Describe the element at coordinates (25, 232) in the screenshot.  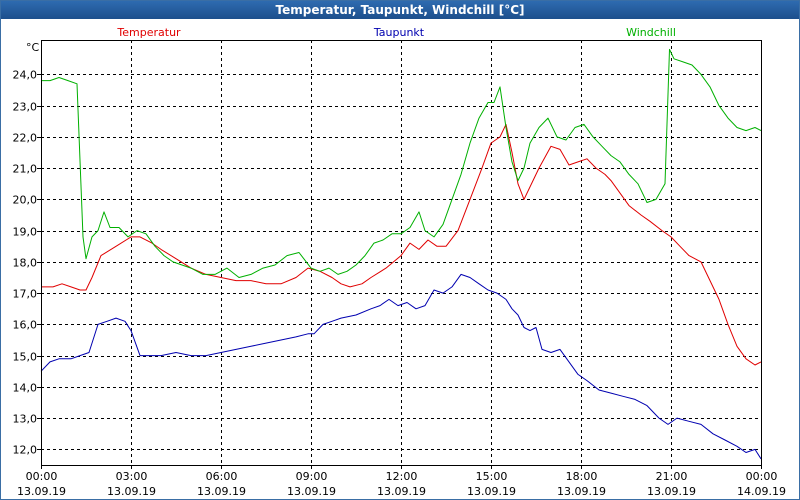
I see `y-tick-label: 19,0` at that location.